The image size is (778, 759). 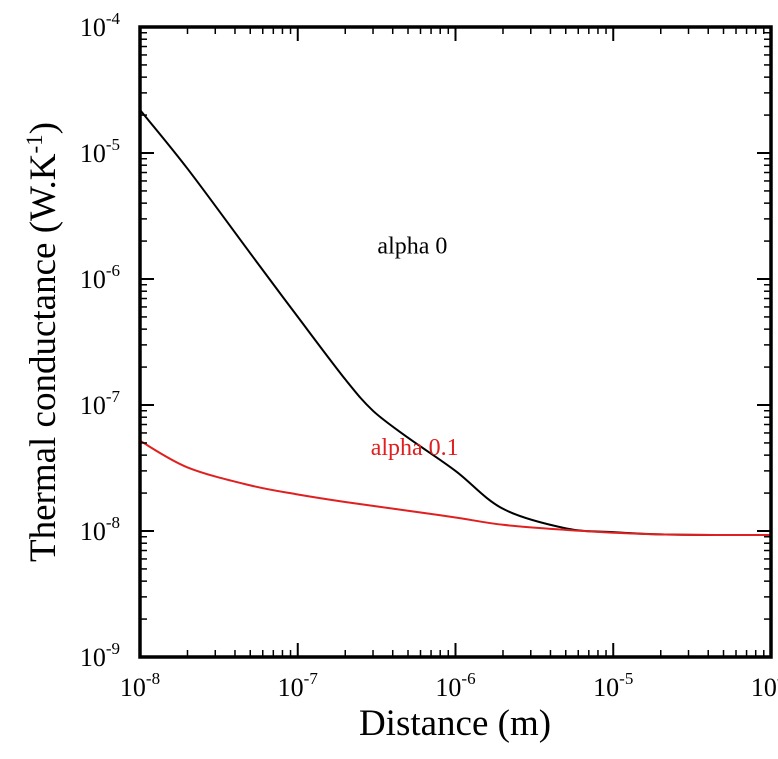 What do you see at coordinates (415, 448) in the screenshot?
I see `series-label-1: alpha 0.1` at bounding box center [415, 448].